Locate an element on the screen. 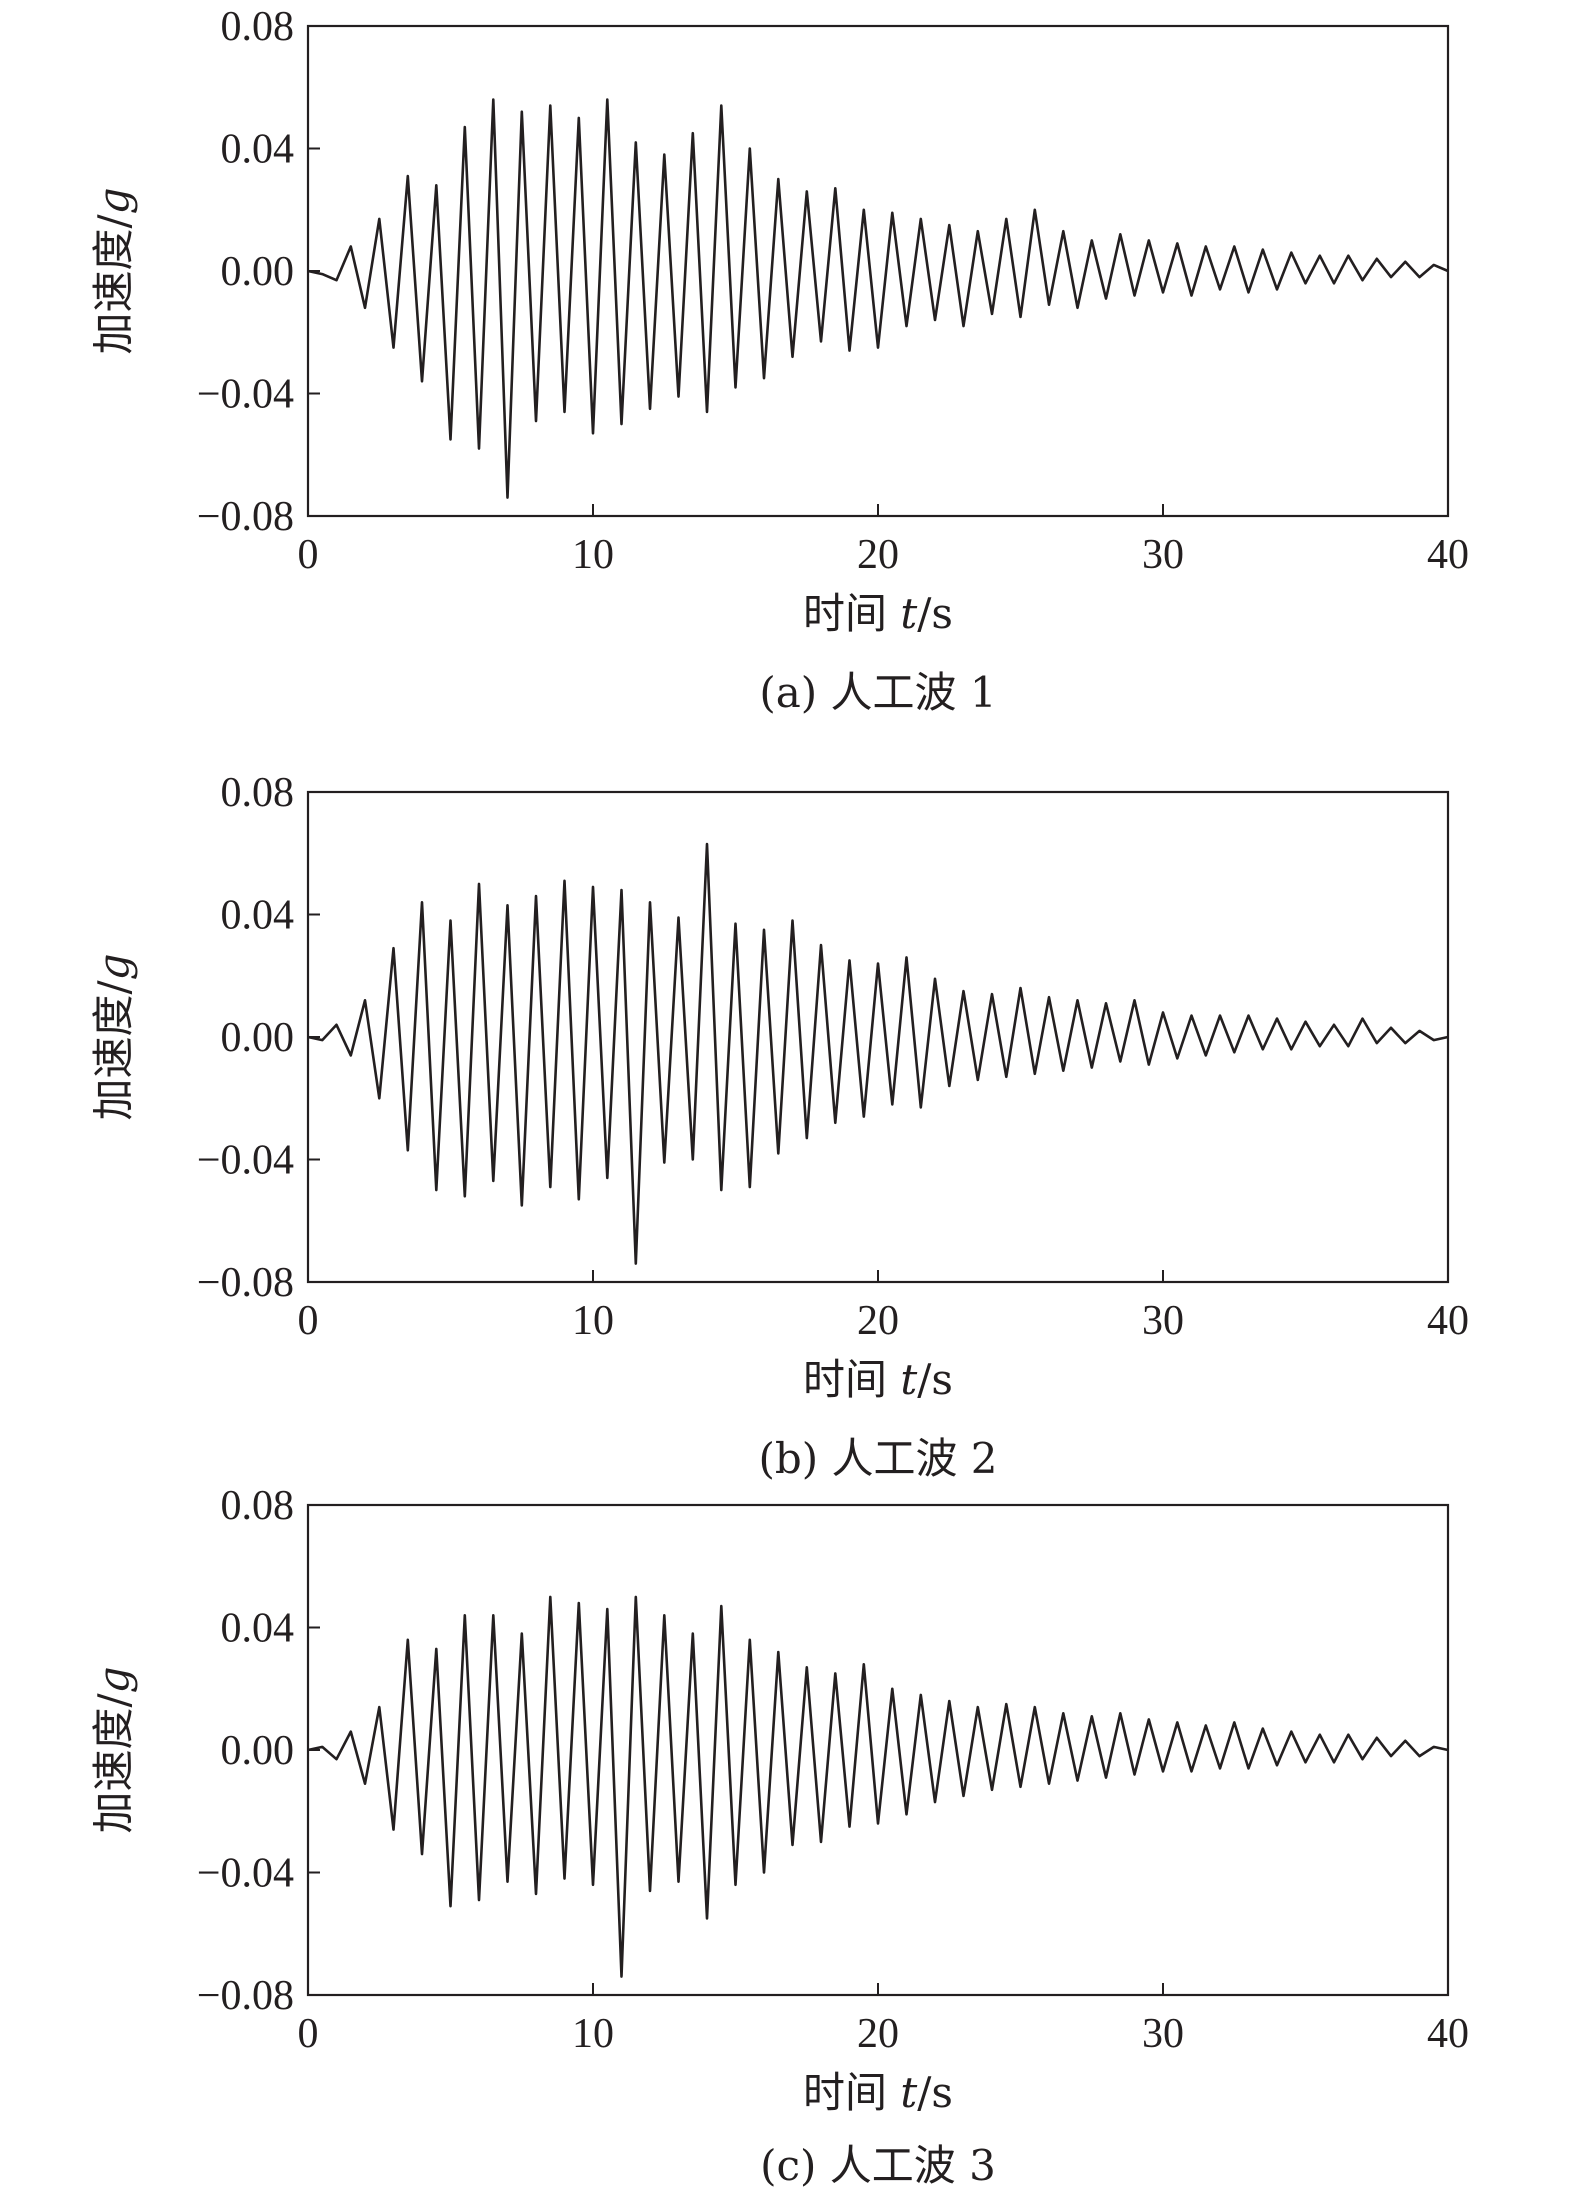  panel-caption: (a) 人工波 1 is located at coordinates (877, 692).